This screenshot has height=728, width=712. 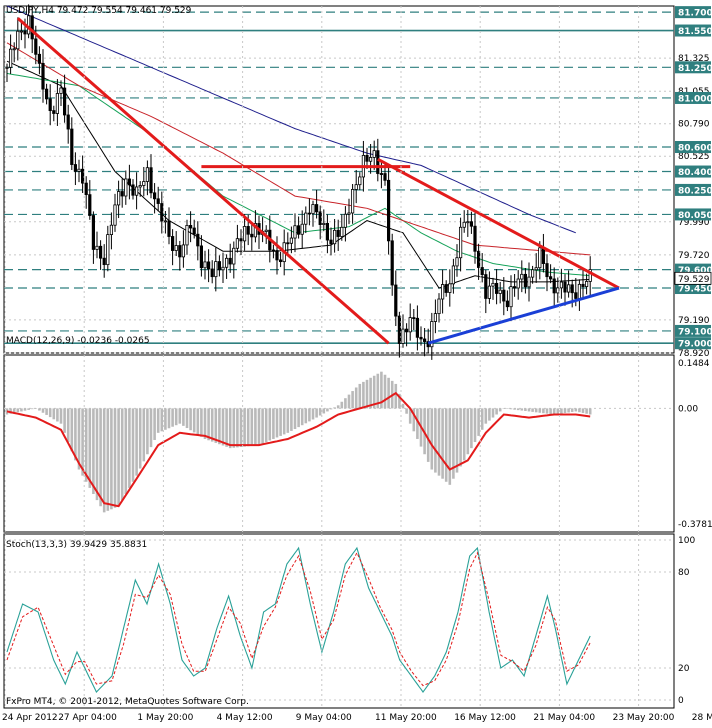 I want to click on level-badge-label: 81.000, so click(x=695, y=99).